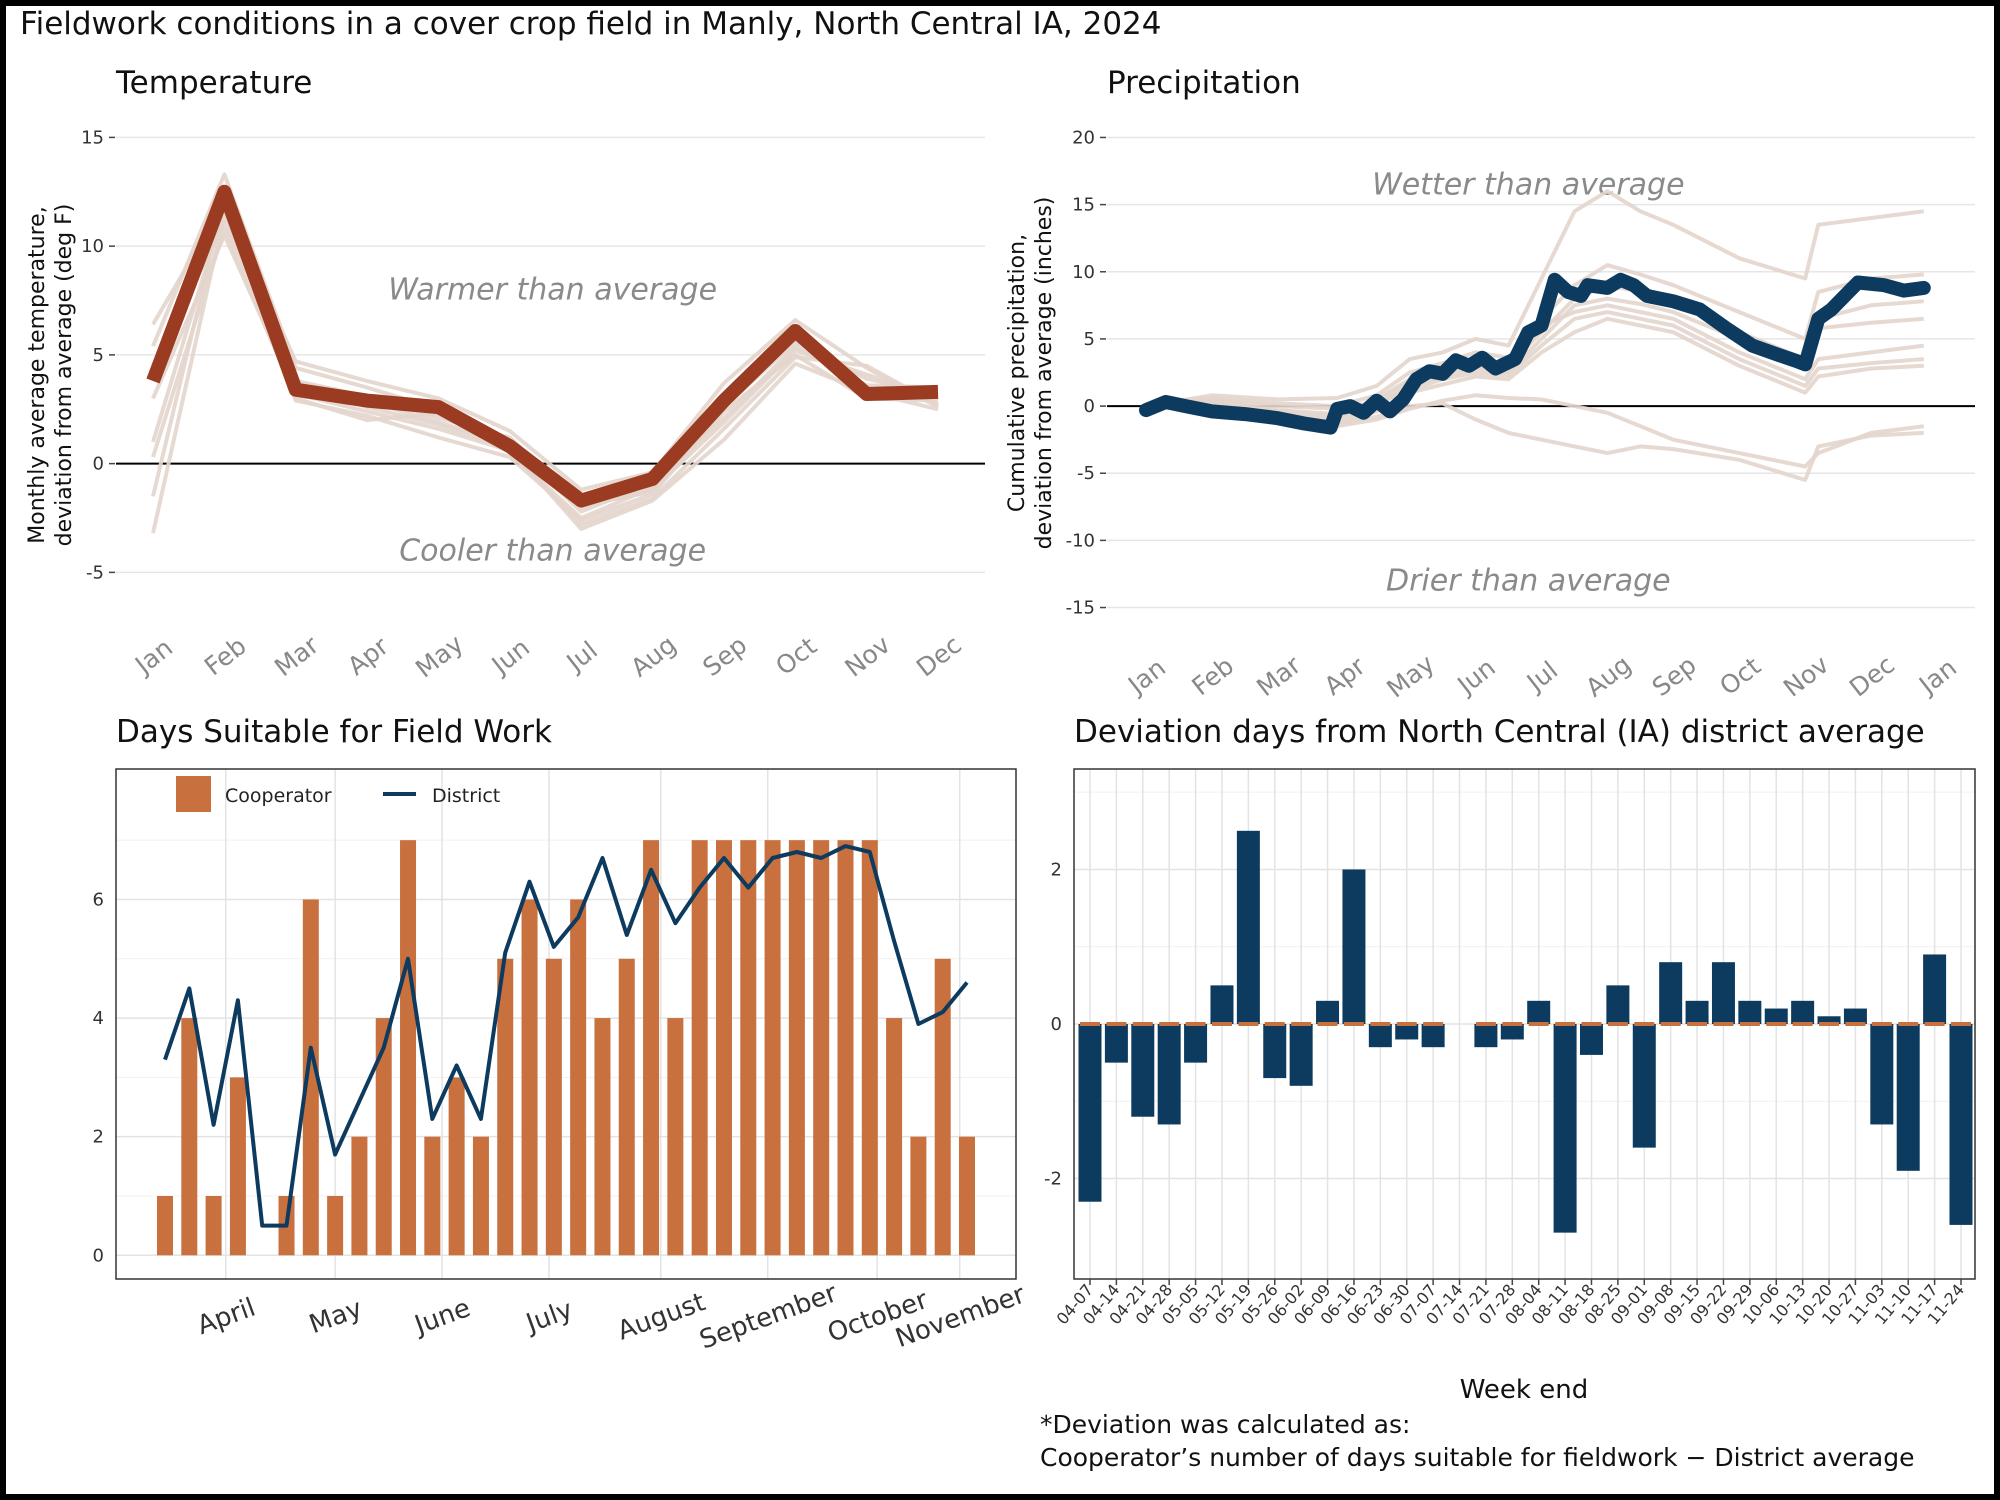 This screenshot has width=2000, height=1500. What do you see at coordinates (1212, 676) in the screenshot?
I see `precipitation-x-tick-label: Feb` at bounding box center [1212, 676].